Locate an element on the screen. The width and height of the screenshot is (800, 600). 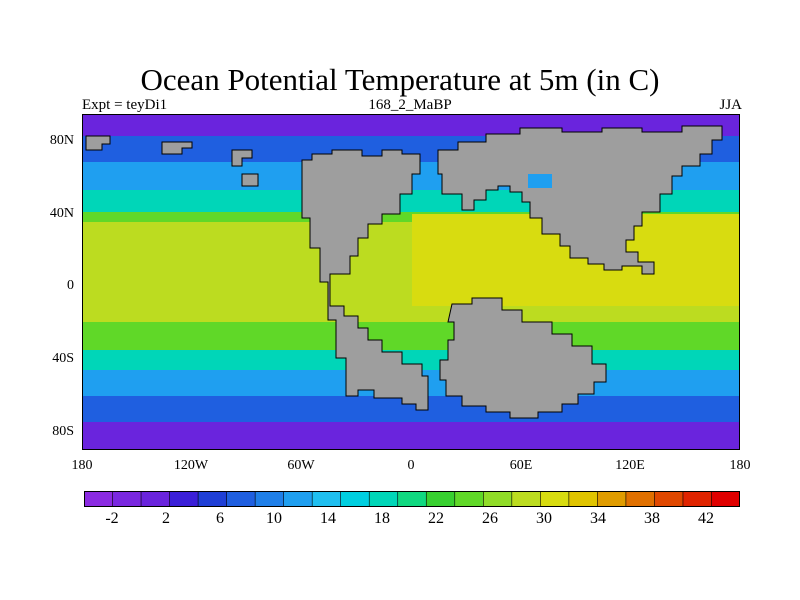
y-tick-label-80n: 80N is located at coordinates (61, 140).